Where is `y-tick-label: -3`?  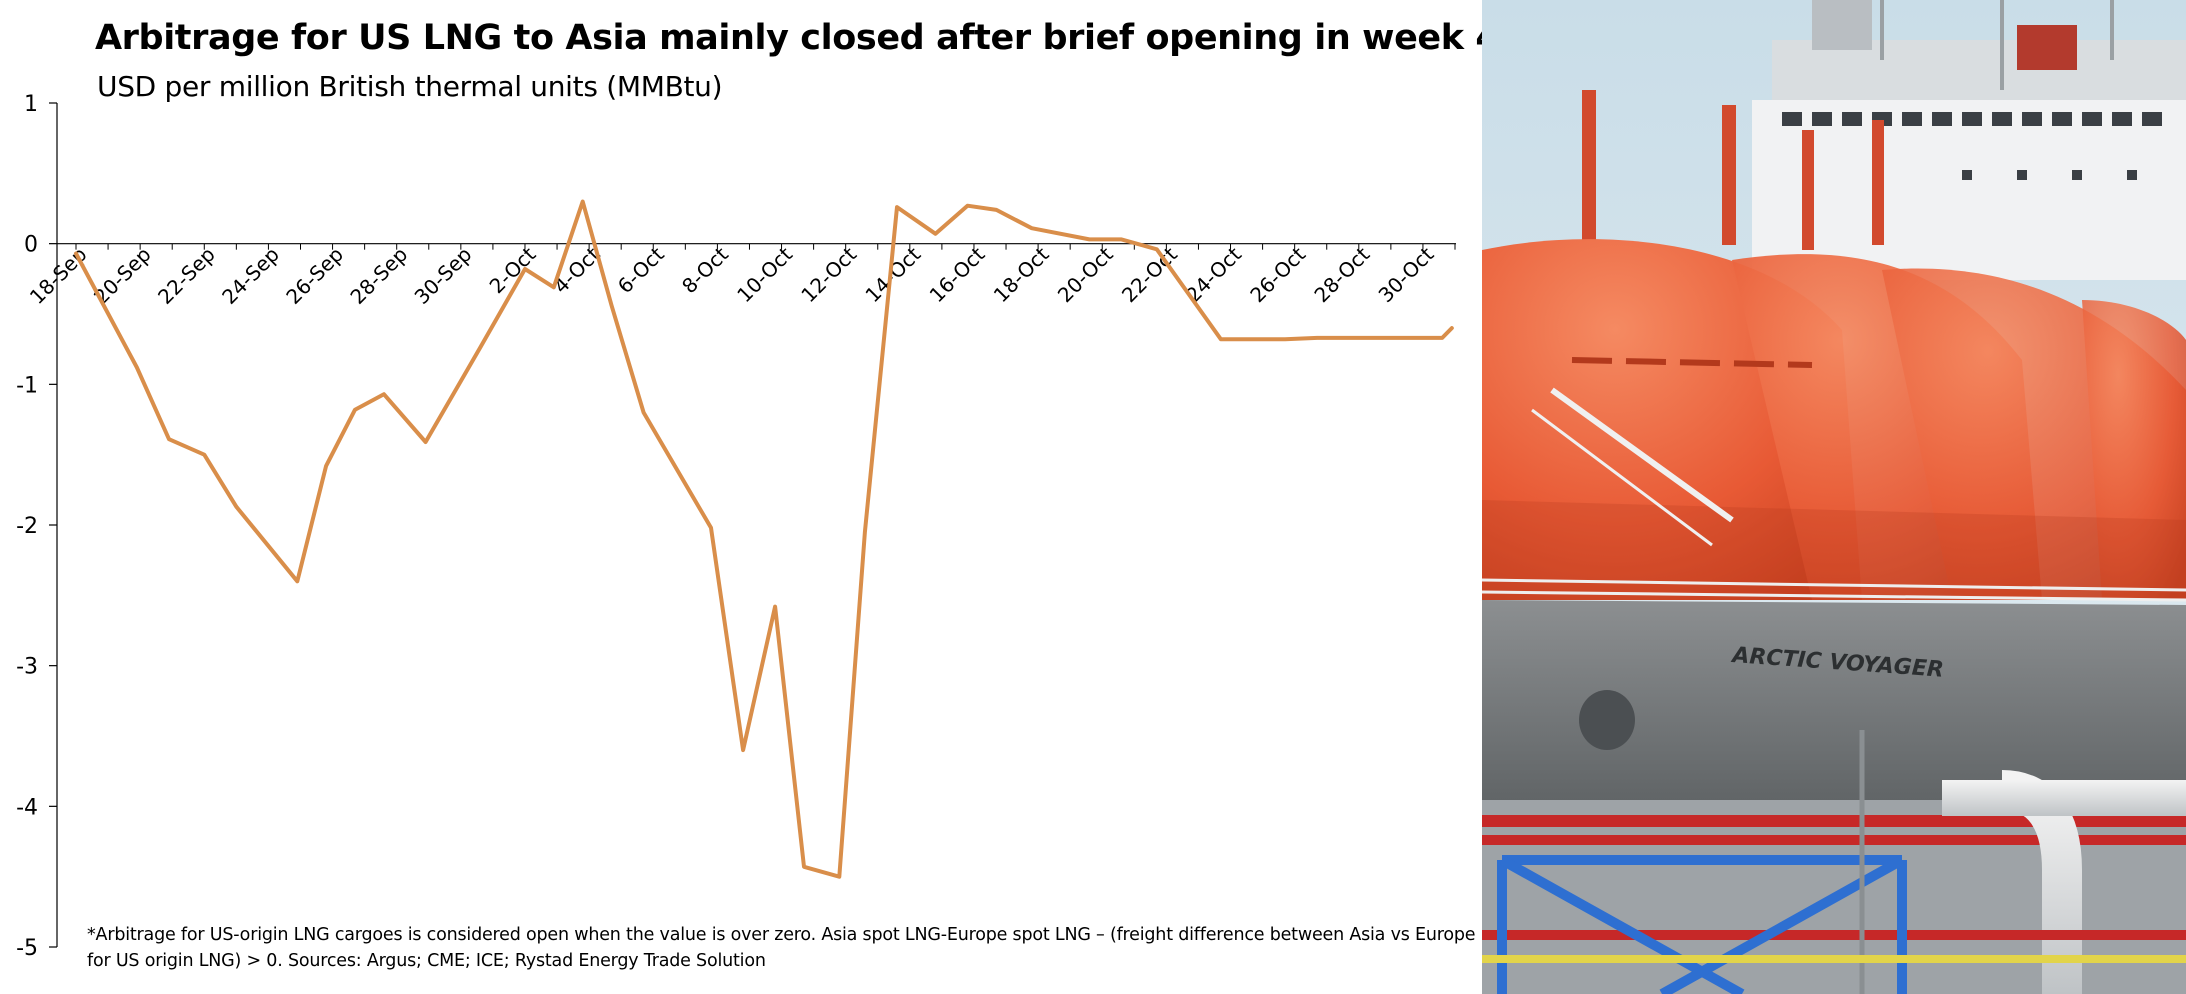 y-tick-label: -3 is located at coordinates (27, 667).